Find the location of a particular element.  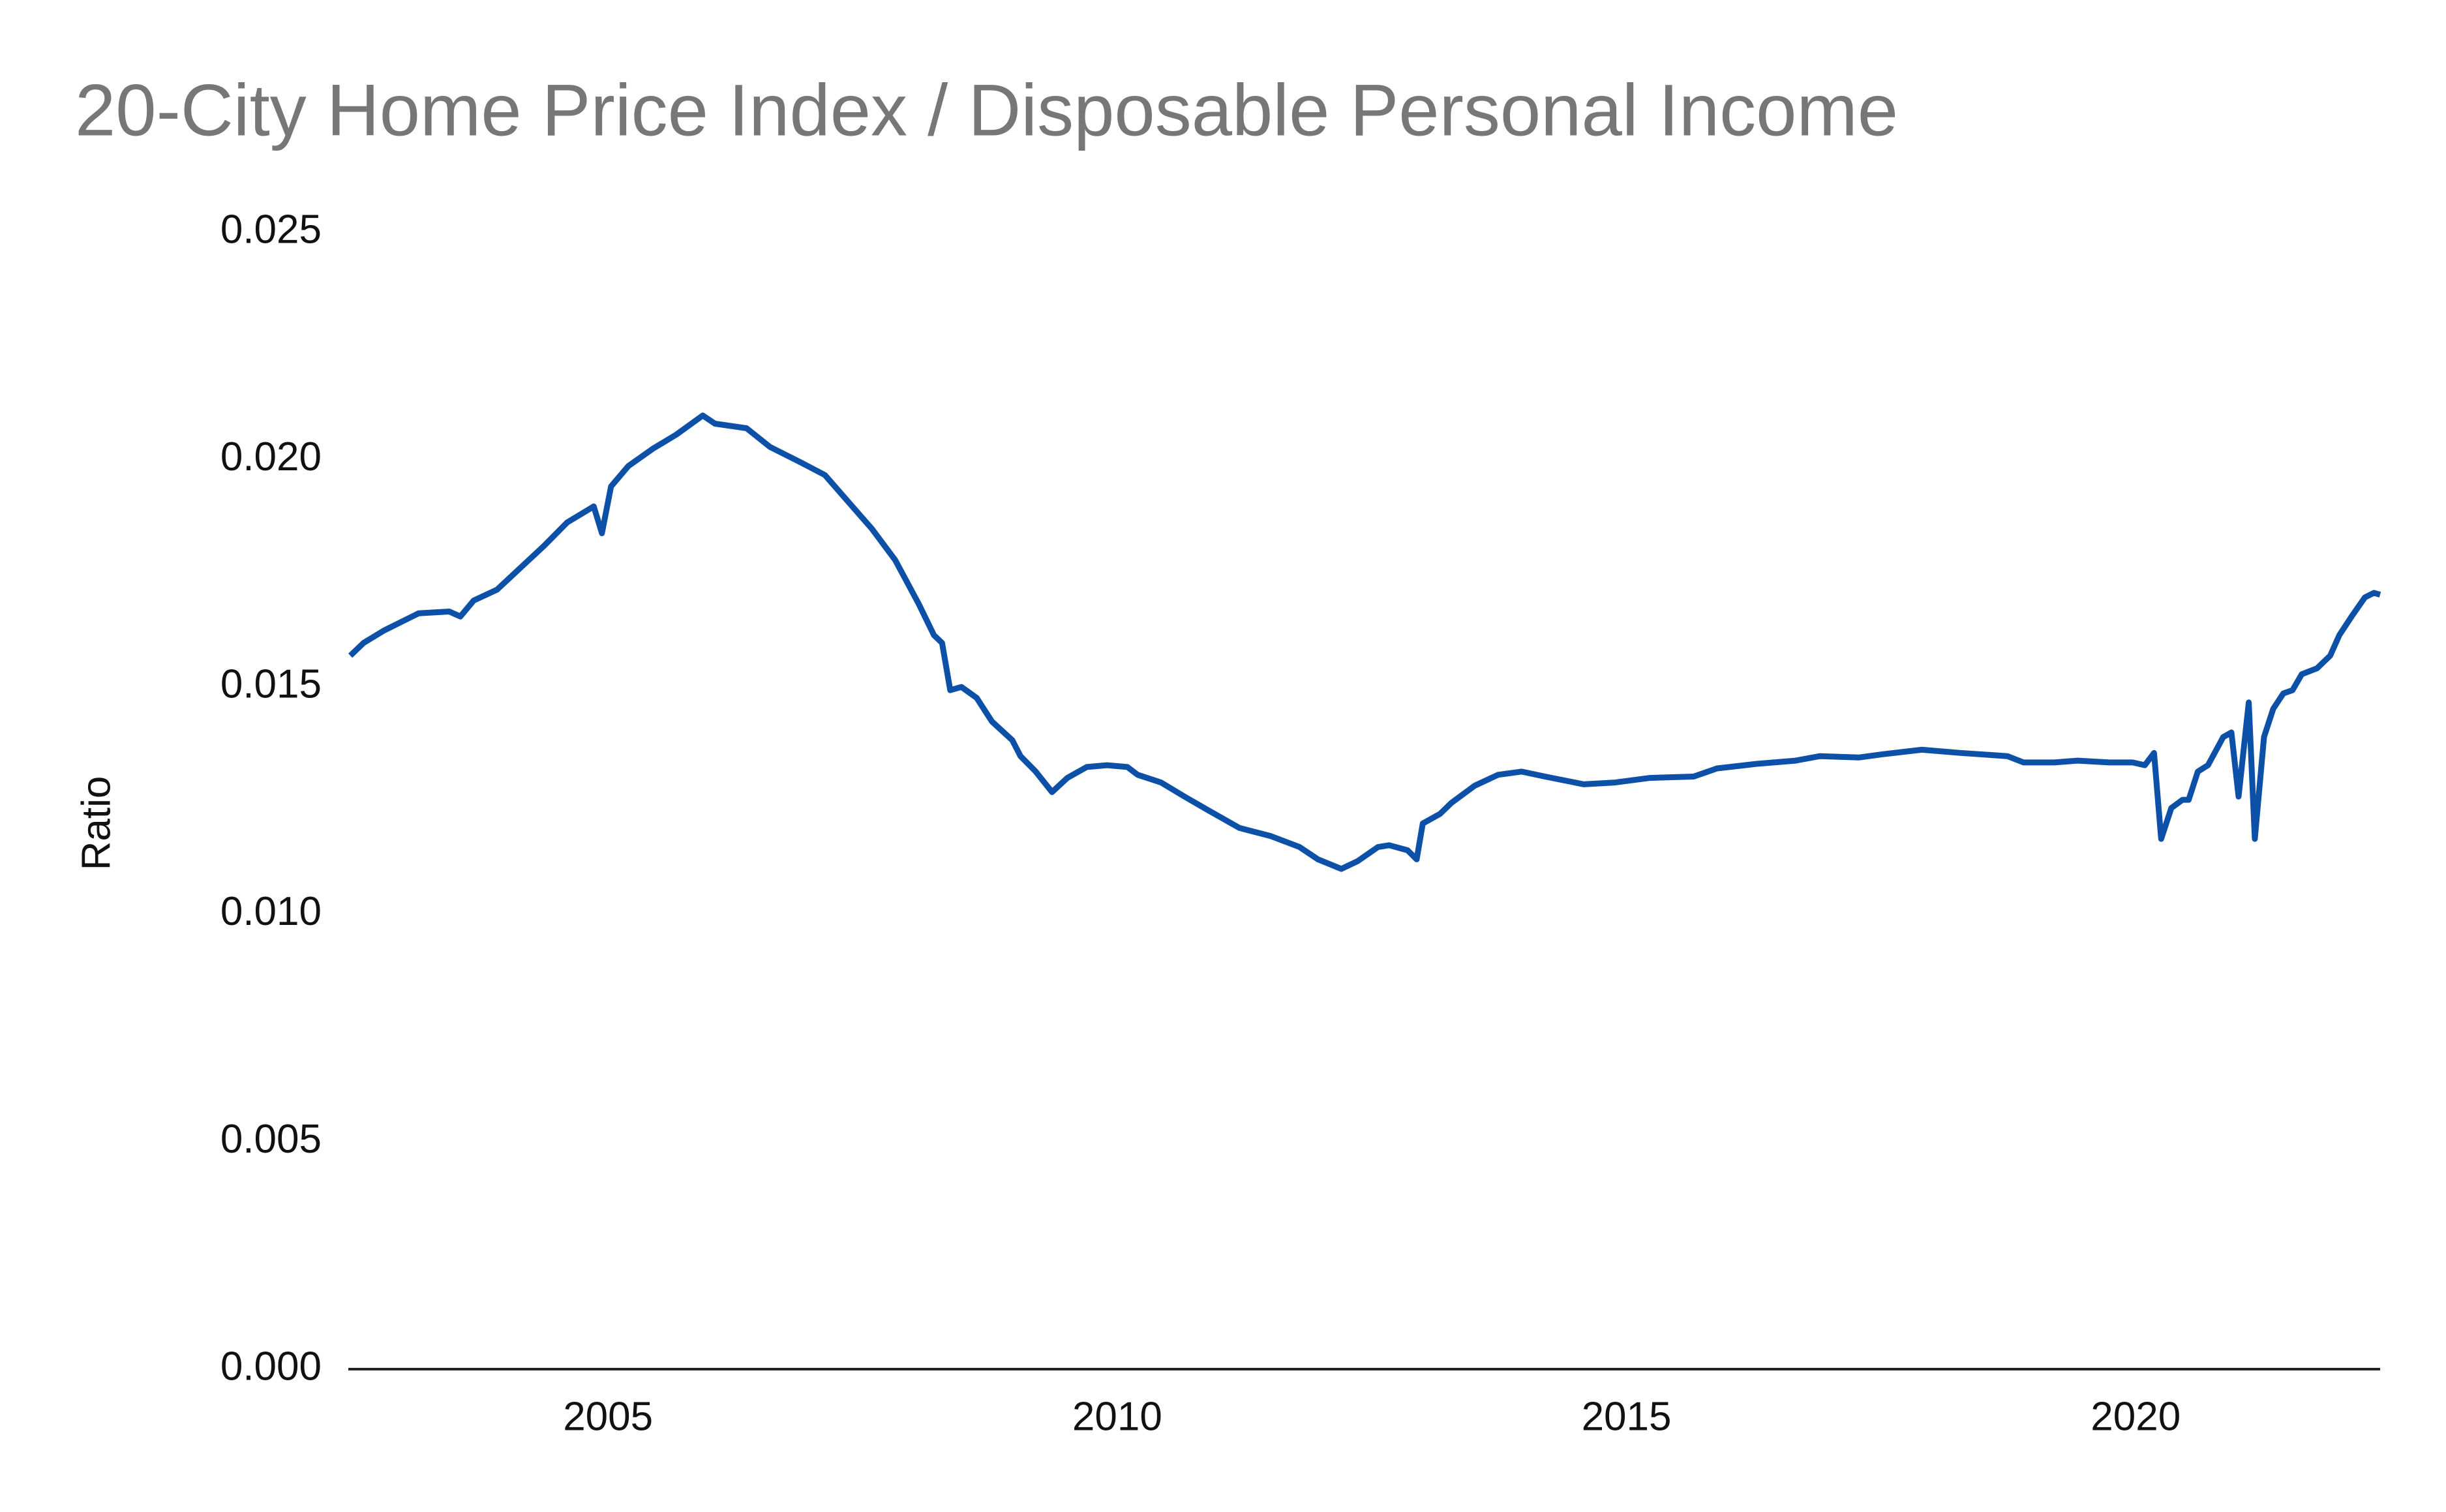

y-tick-label: 0.010 is located at coordinates (271, 911).